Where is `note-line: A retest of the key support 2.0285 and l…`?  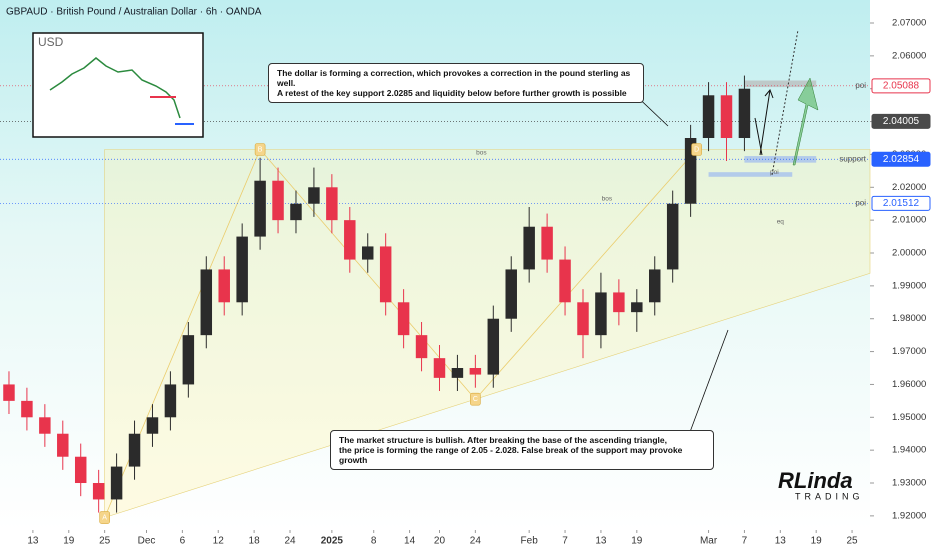 note-line: A retest of the key support 2.0285 and l… is located at coordinates (452, 93).